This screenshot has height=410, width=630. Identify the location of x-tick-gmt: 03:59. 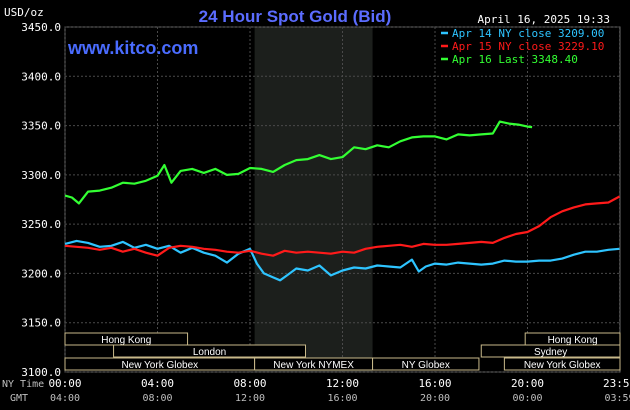
(617, 398).